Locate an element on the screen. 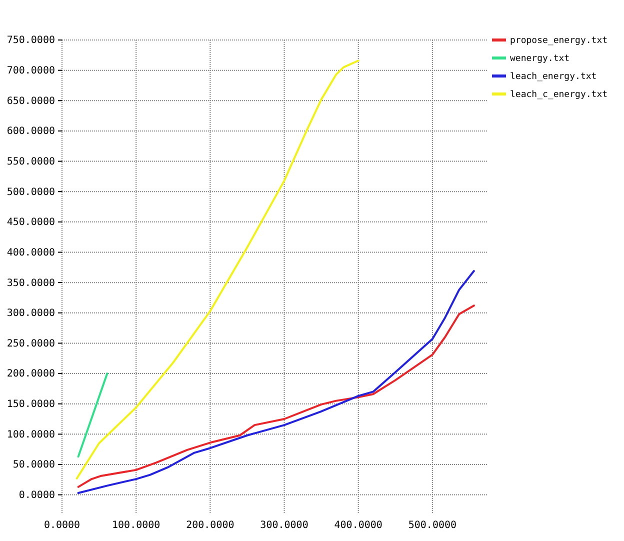 This screenshot has width=624, height=541. y-tick-label: 100.0000 is located at coordinates (30, 434).